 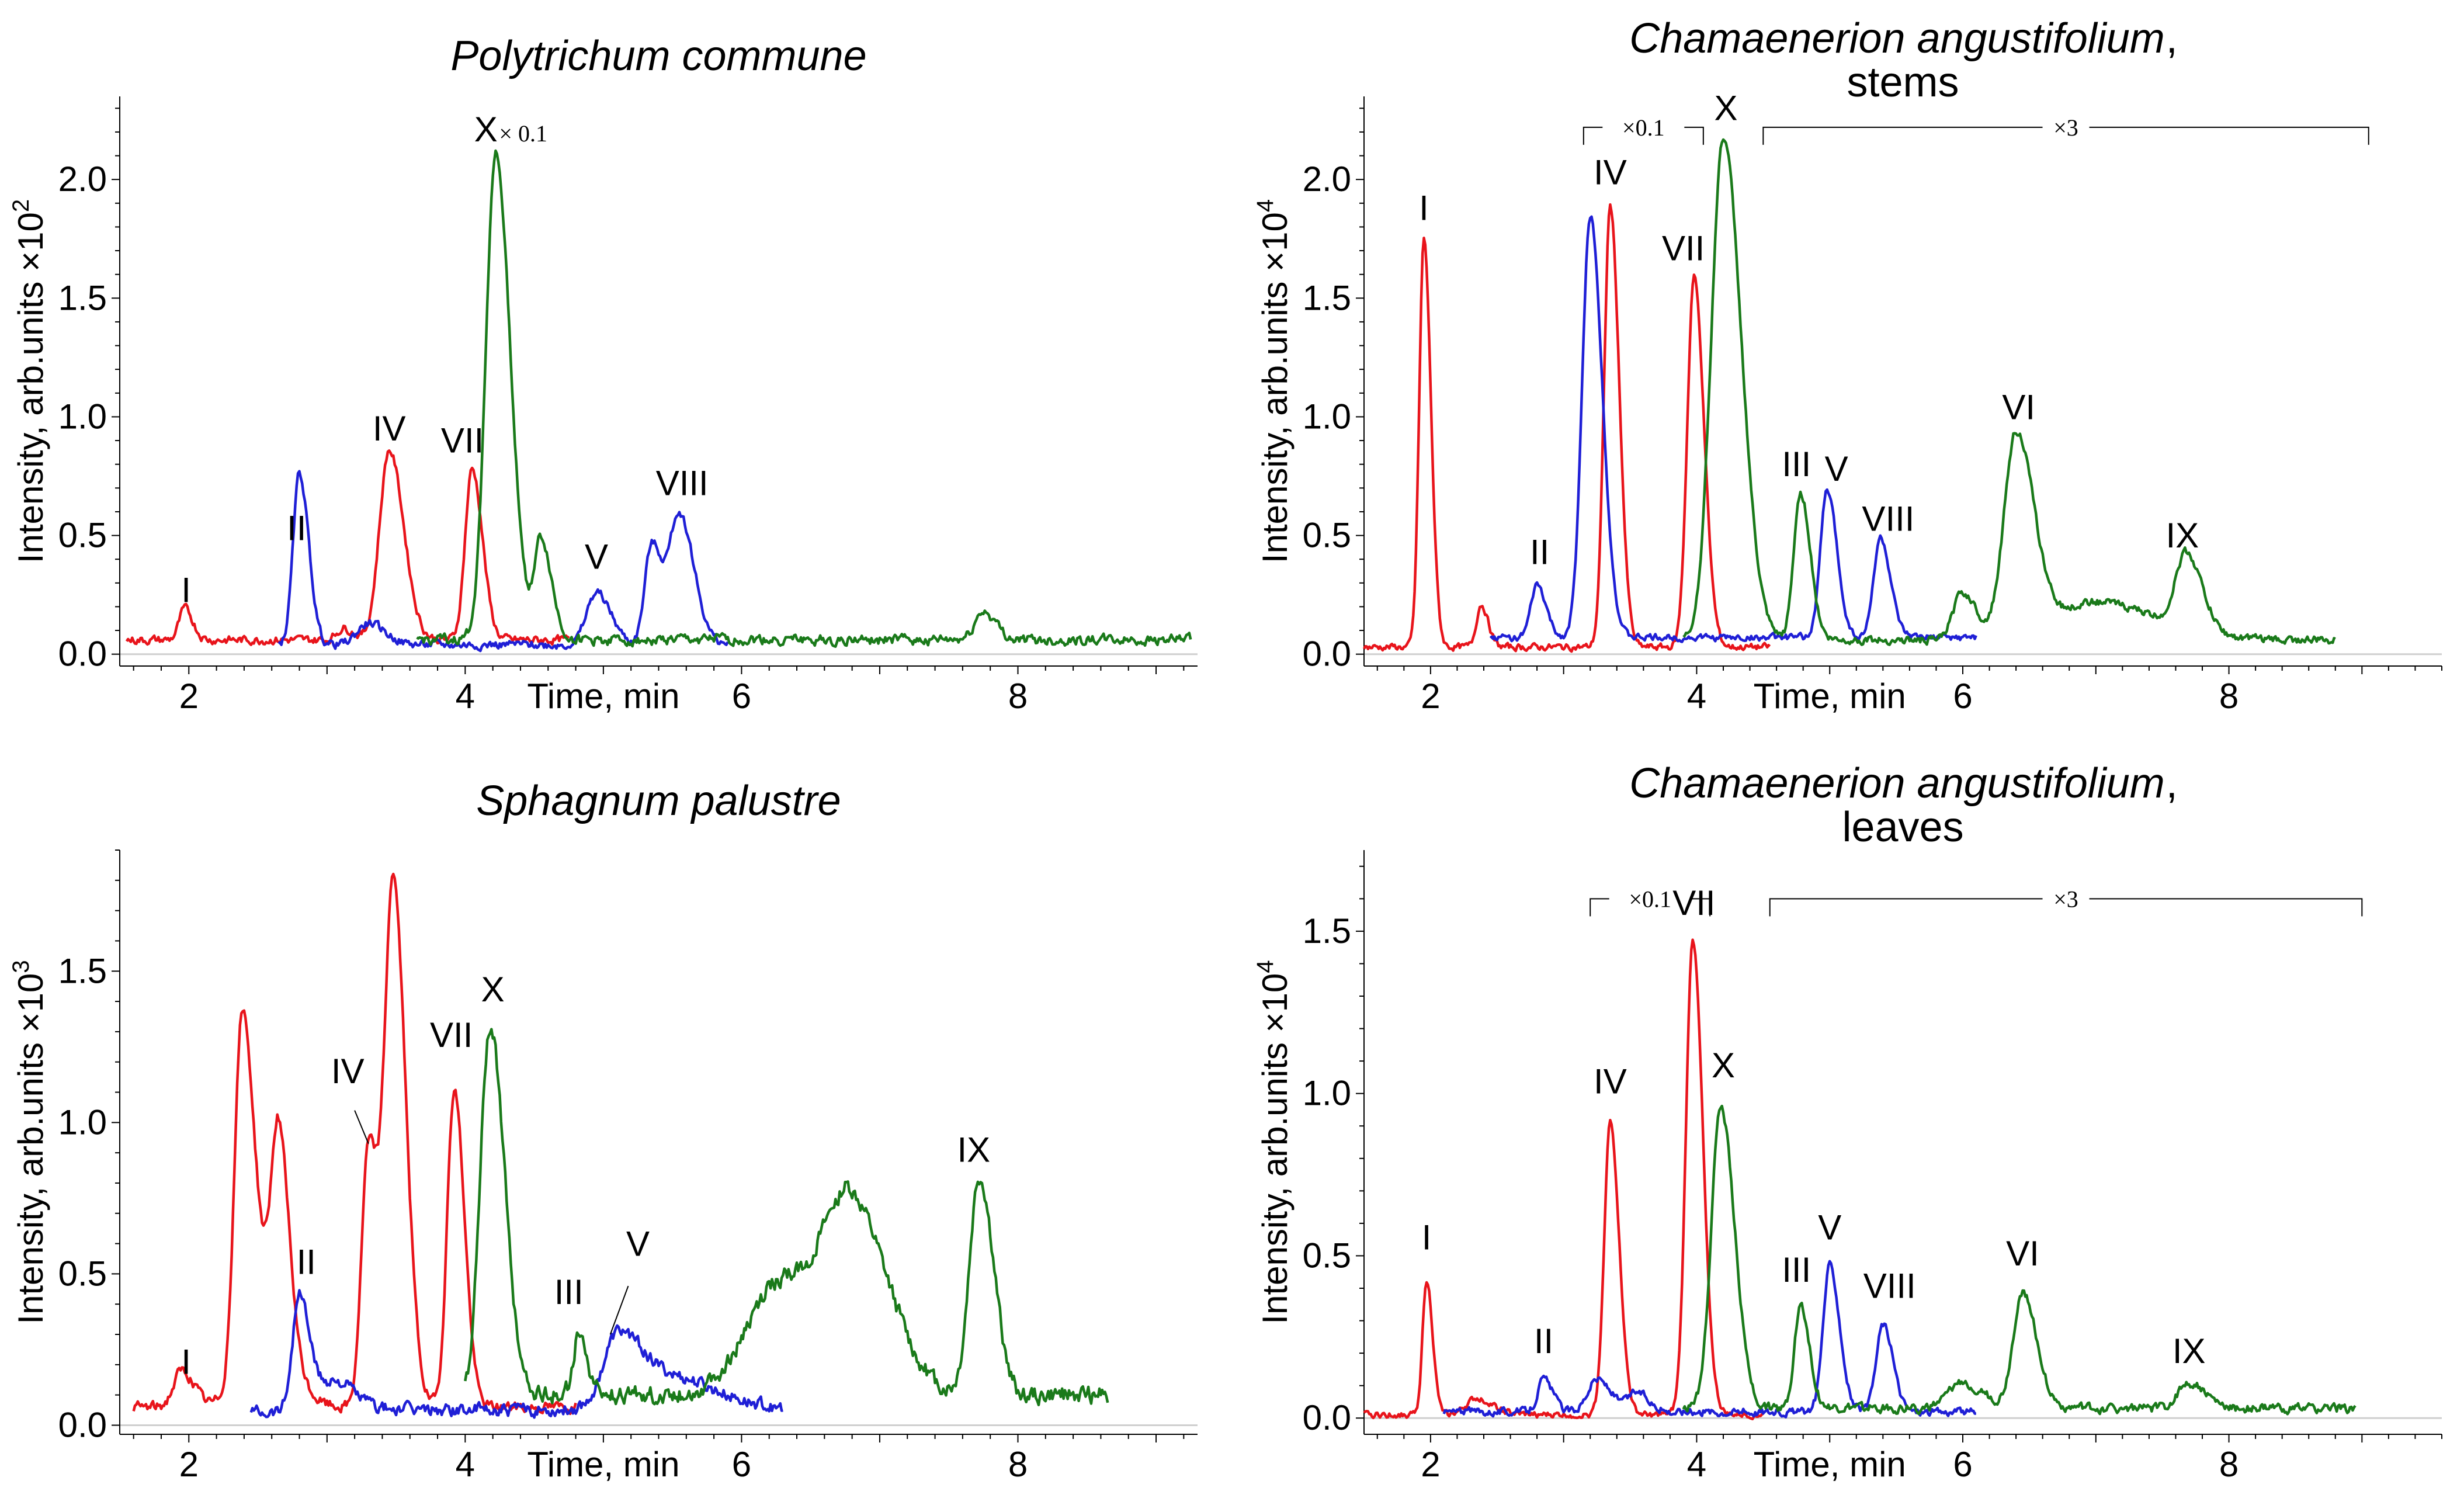 I want to click on y-axis-label-exponent: 2, so click(x=21, y=205).